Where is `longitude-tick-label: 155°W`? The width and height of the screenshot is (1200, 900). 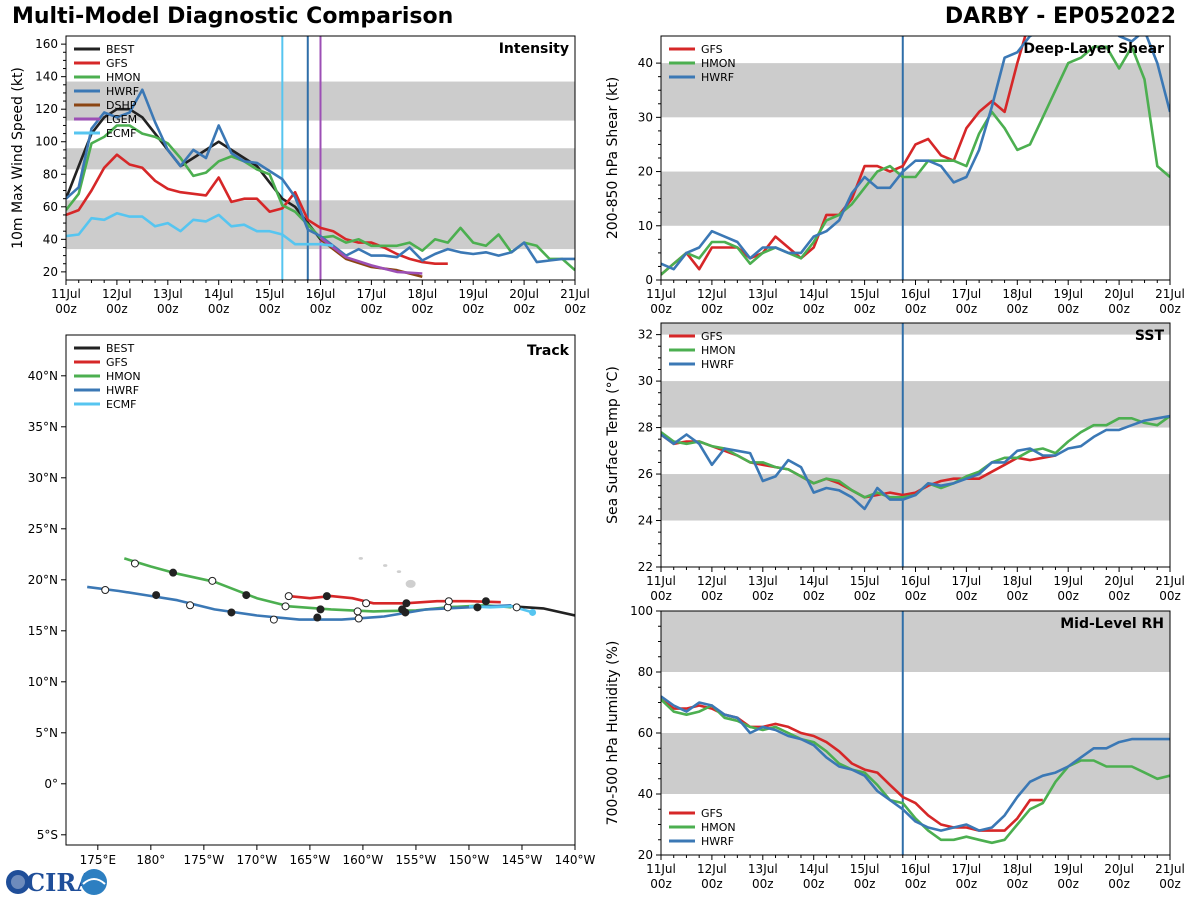 longitude-tick-label: 155°W is located at coordinates (416, 860).